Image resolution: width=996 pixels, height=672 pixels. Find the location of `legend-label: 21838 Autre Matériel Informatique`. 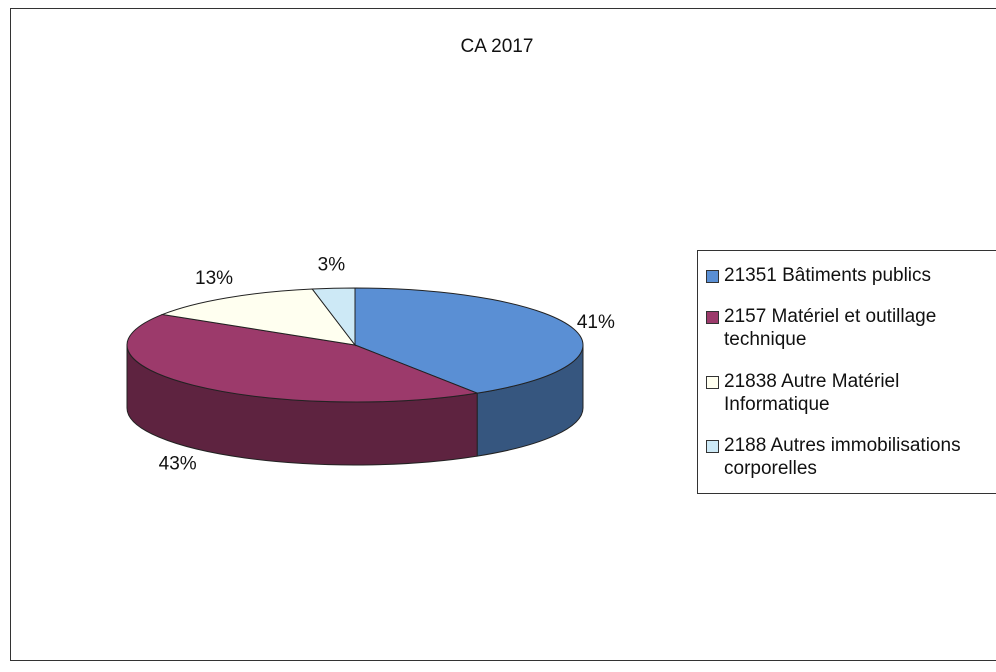

legend-label: 21838 Autre Matériel Informatique is located at coordinates (812, 392).